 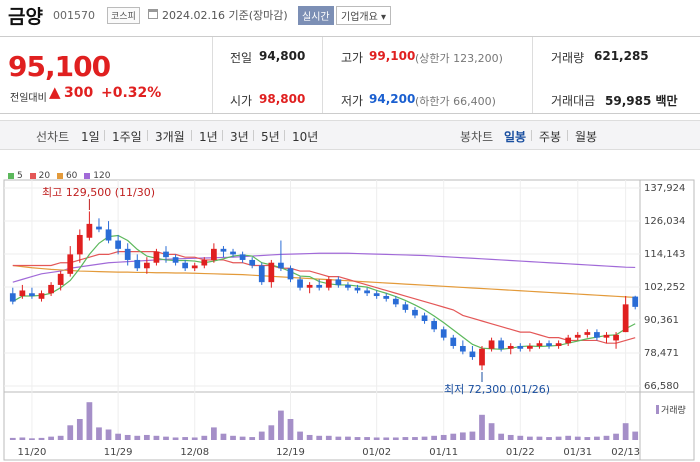 What do you see at coordinates (170, 137) in the screenshot?
I see `tab-3m: 3개월` at bounding box center [170, 137].